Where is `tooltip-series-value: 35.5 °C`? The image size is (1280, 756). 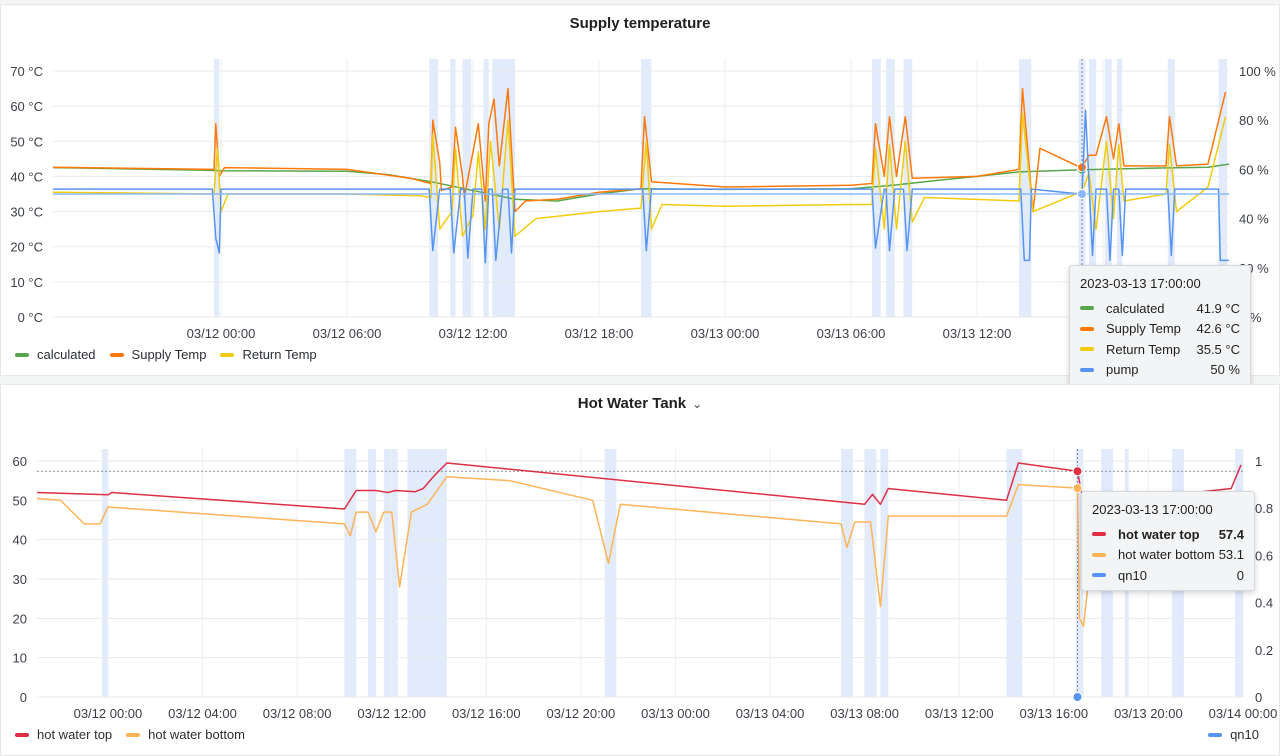 tooltip-series-value: 35.5 °C is located at coordinates (1218, 349).